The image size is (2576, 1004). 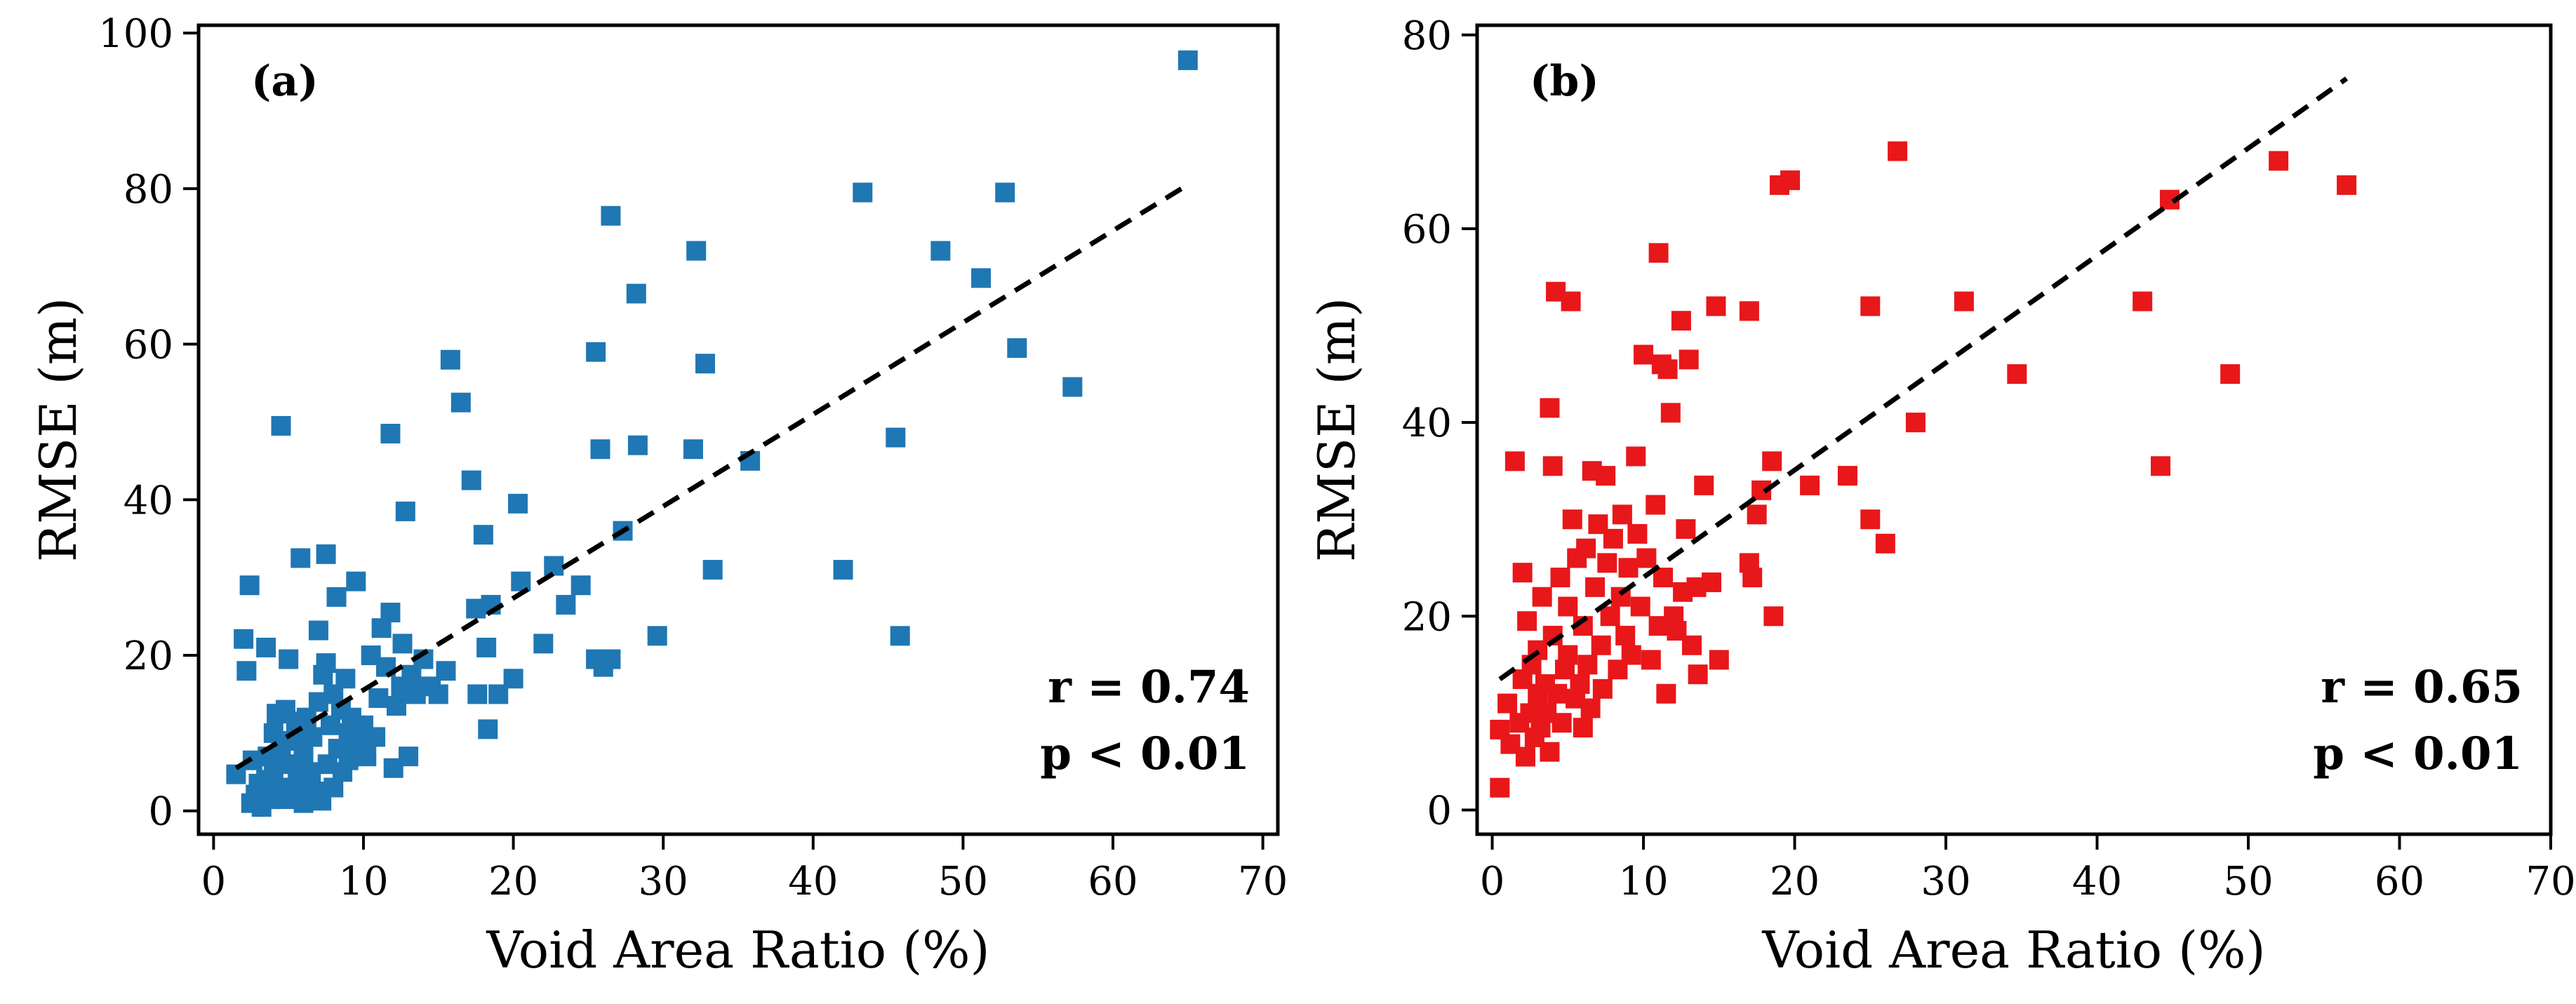 What do you see at coordinates (2422, 687) in the screenshot?
I see `correlation-label: r = 0.65` at bounding box center [2422, 687].